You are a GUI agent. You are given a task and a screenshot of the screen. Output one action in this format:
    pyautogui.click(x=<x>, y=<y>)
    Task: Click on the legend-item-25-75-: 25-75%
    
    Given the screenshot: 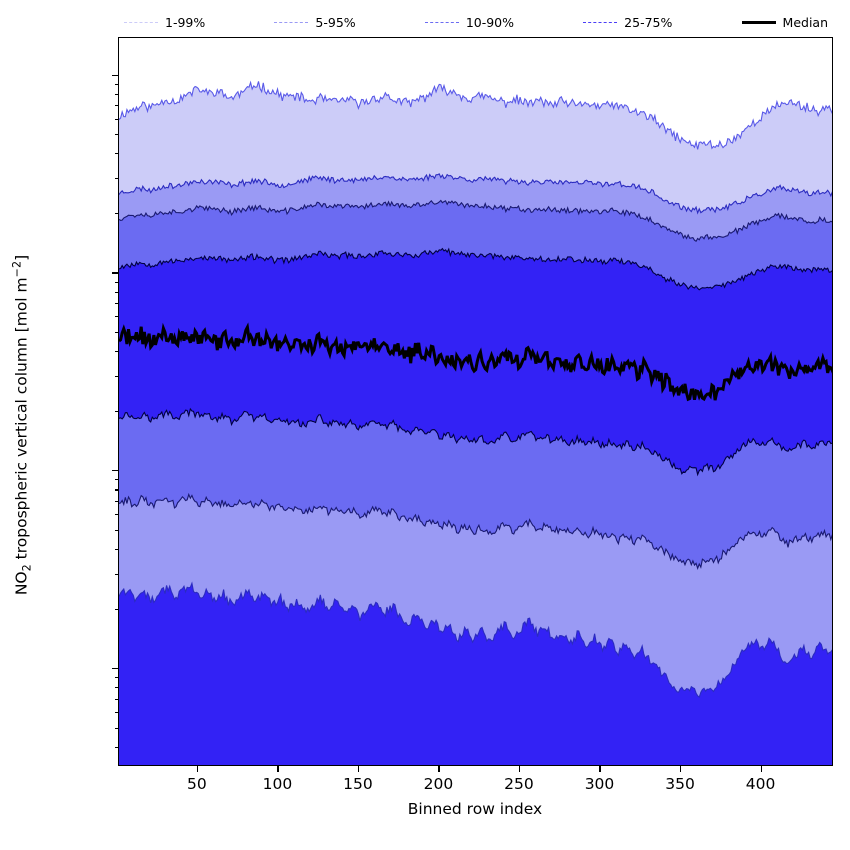 What is the action you would take?
    pyautogui.click(x=627, y=22)
    